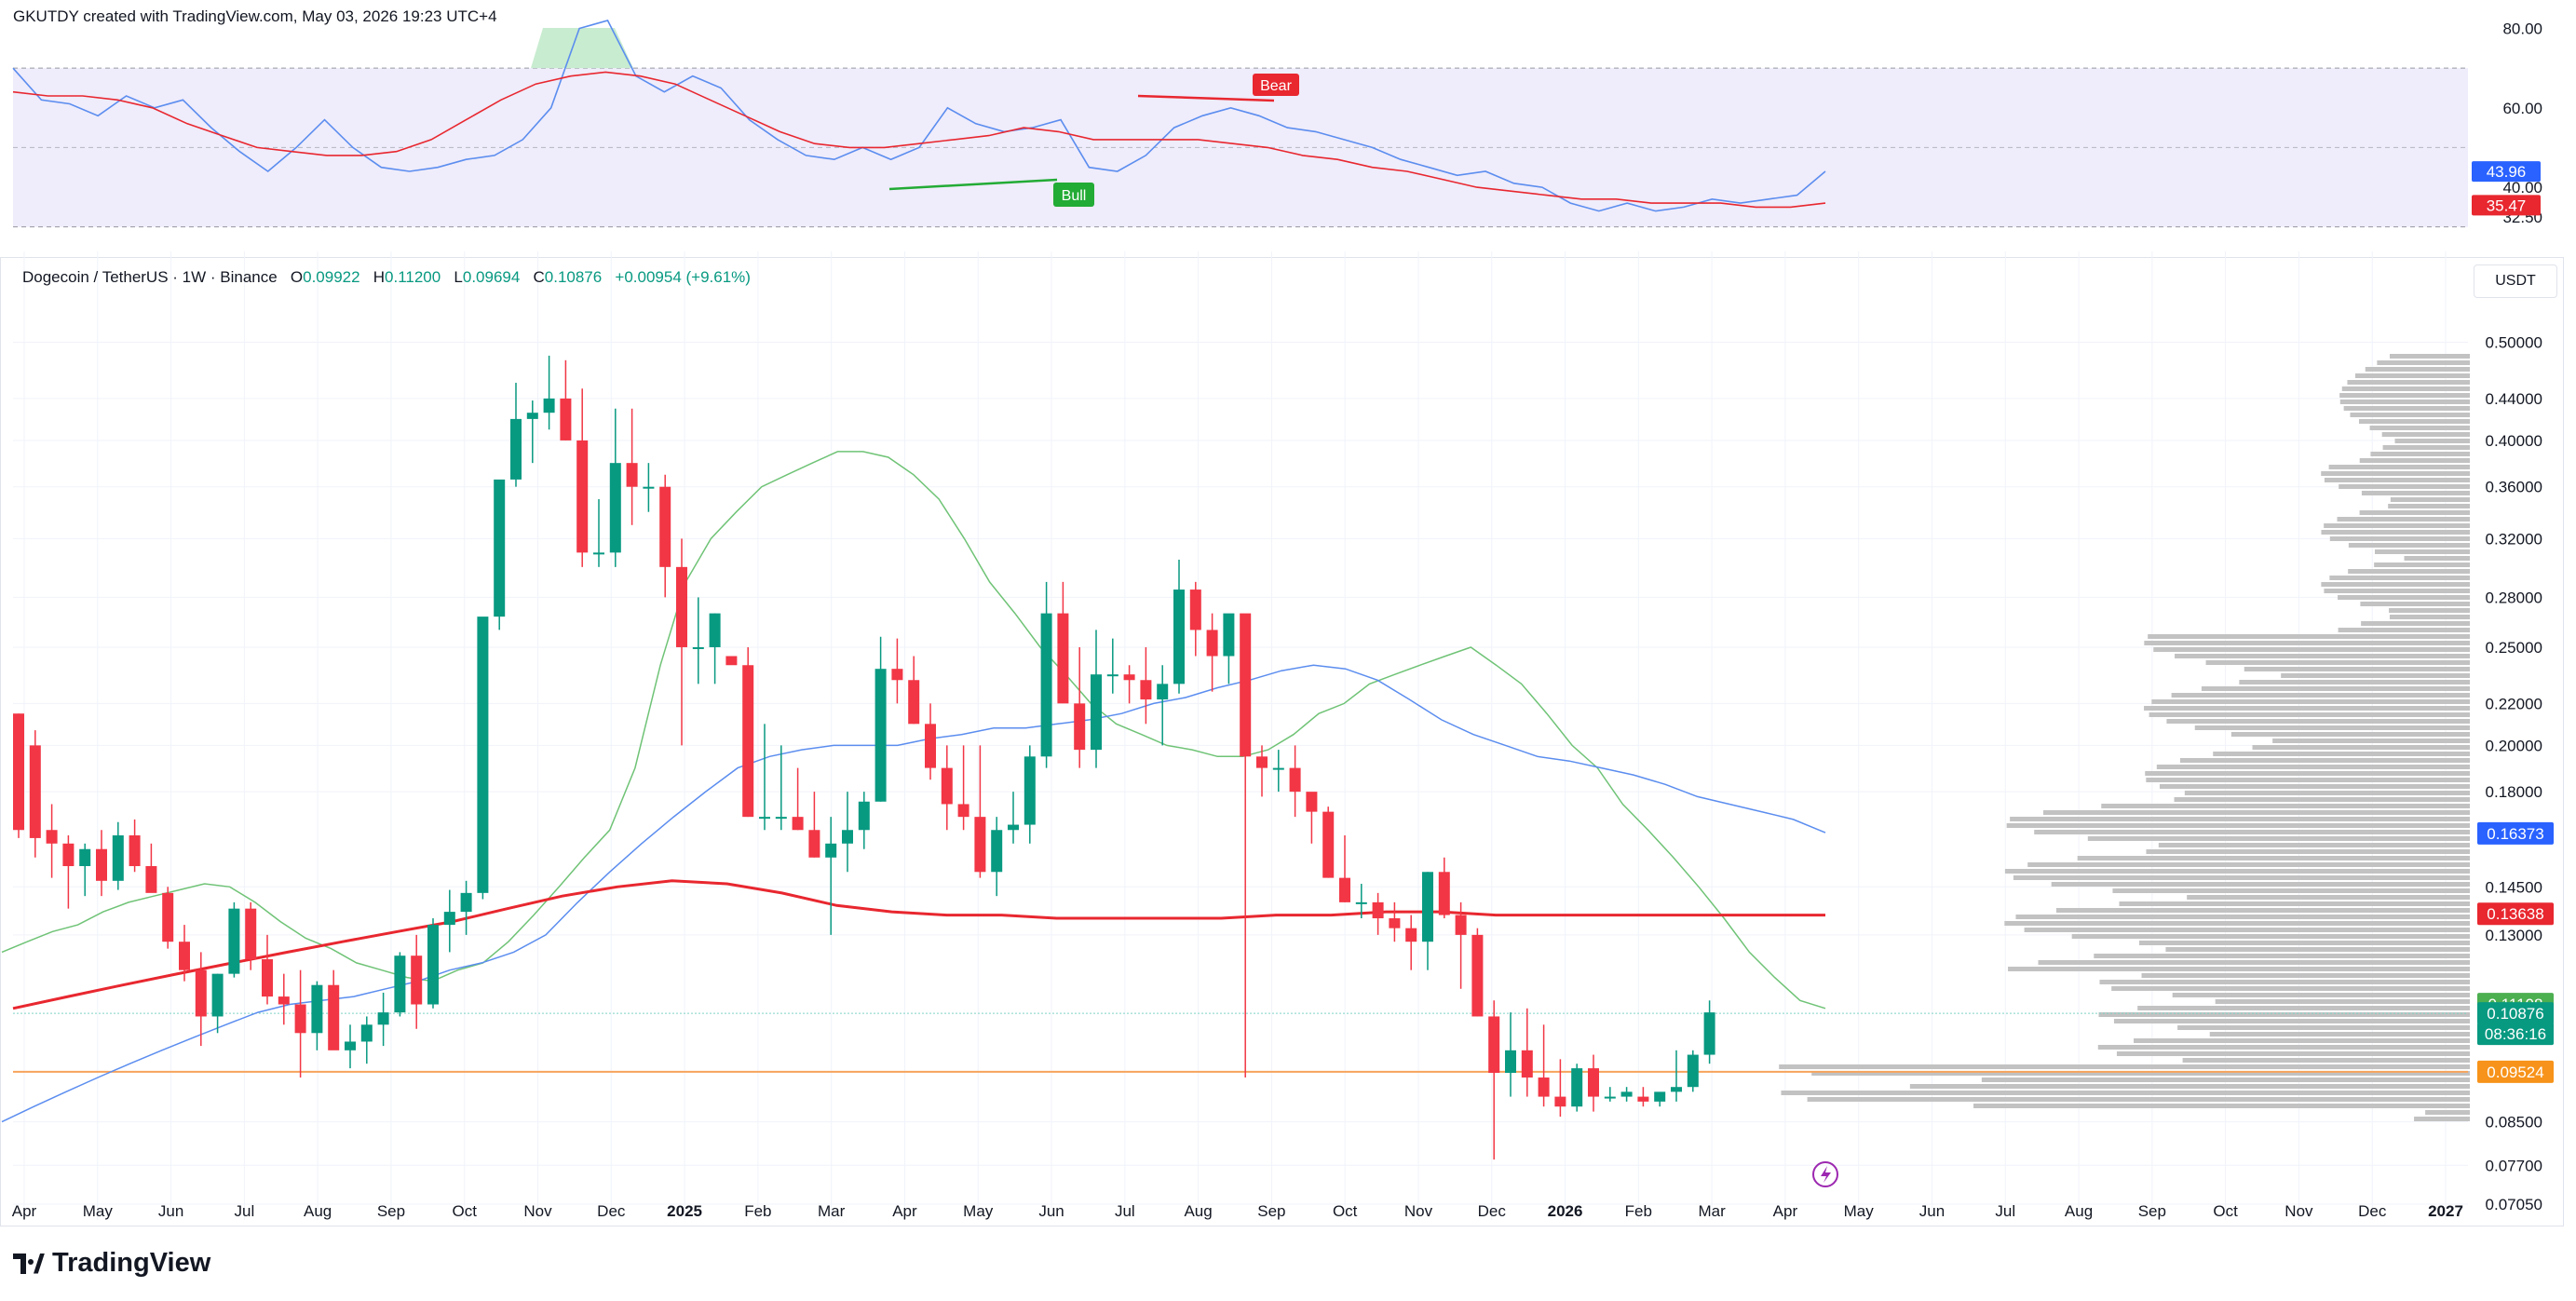 The image size is (2576, 1301). Describe the element at coordinates (2514, 399) in the screenshot. I see `y-tick-label: 0.44000` at that location.